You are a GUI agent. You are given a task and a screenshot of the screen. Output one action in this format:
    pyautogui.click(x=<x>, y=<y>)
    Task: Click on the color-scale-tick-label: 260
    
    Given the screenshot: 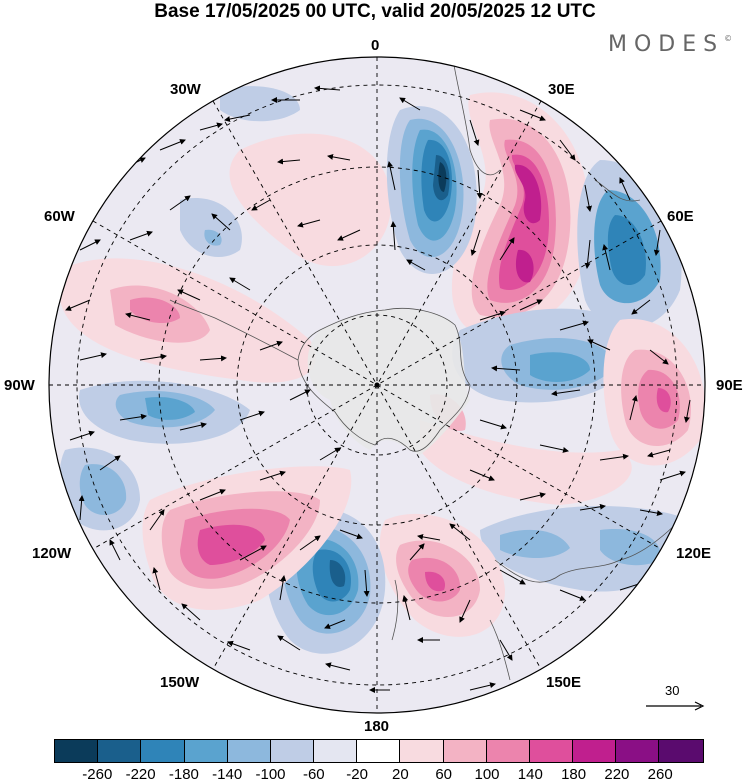 What is the action you would take?
    pyautogui.click(x=660, y=774)
    